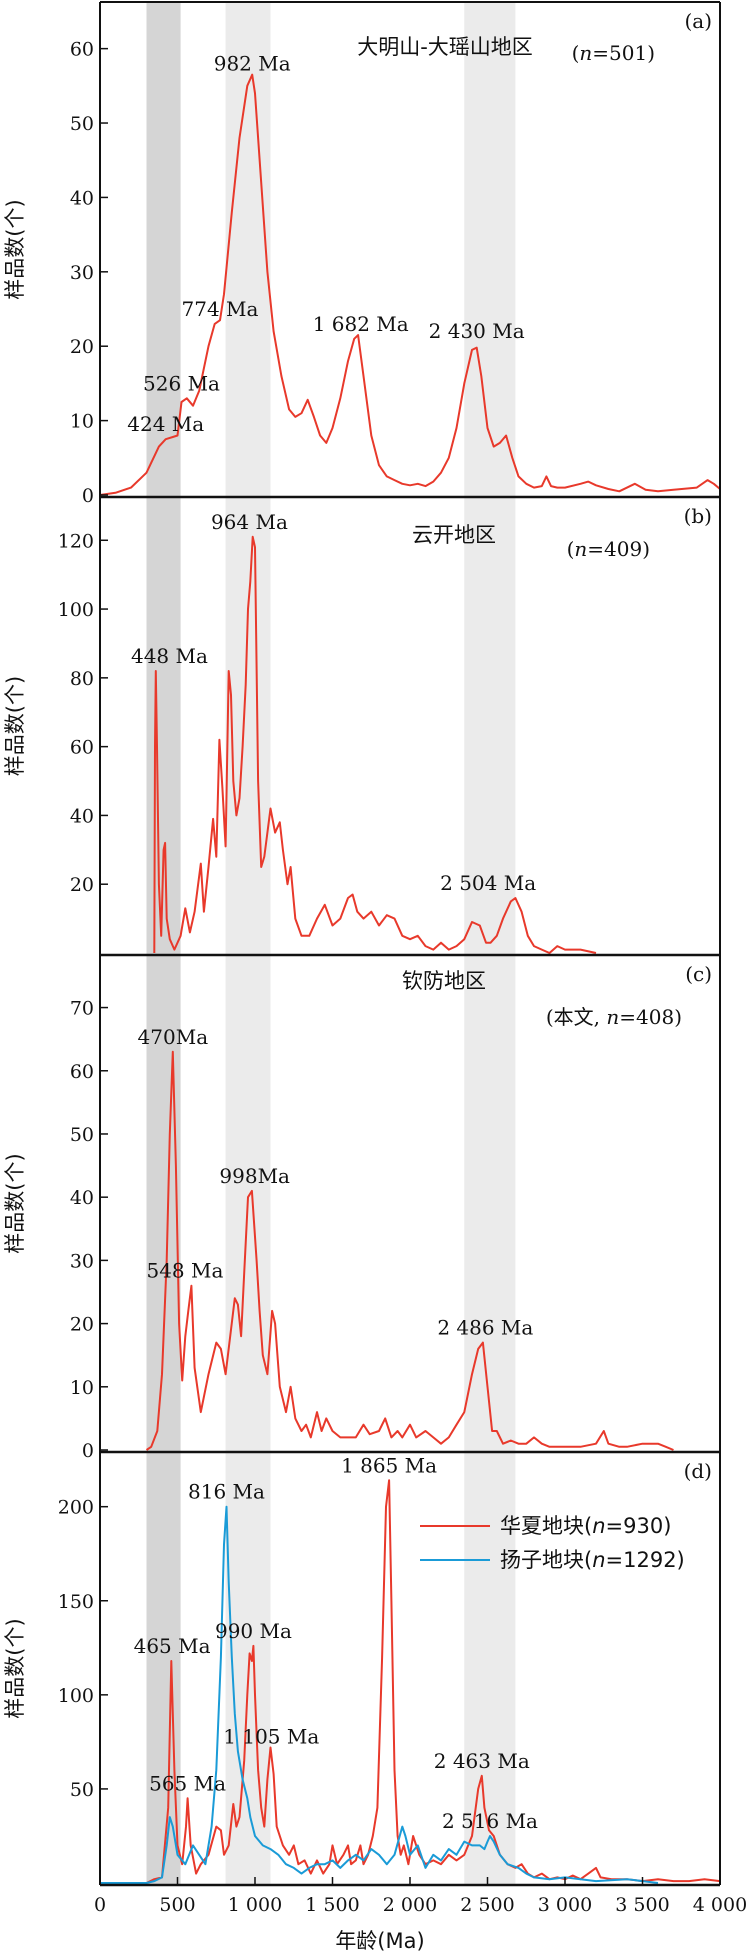 The width and height of the screenshot is (750, 1955). I want to click on x-tick-label: 3 000, so click(565, 1905).